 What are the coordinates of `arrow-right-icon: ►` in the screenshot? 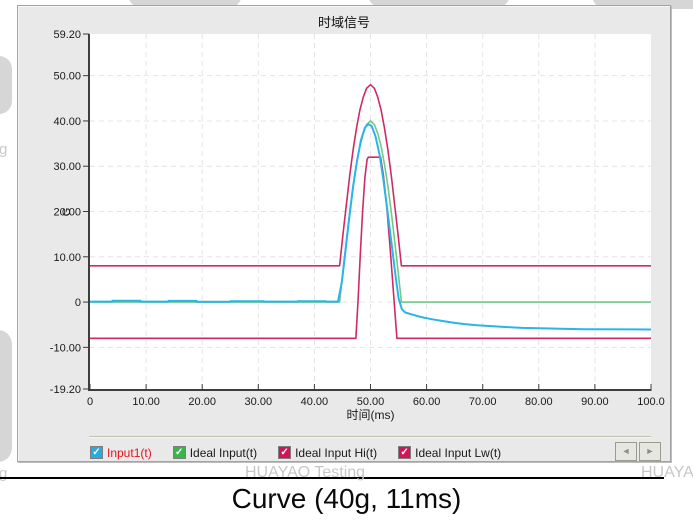 It's located at (650, 451).